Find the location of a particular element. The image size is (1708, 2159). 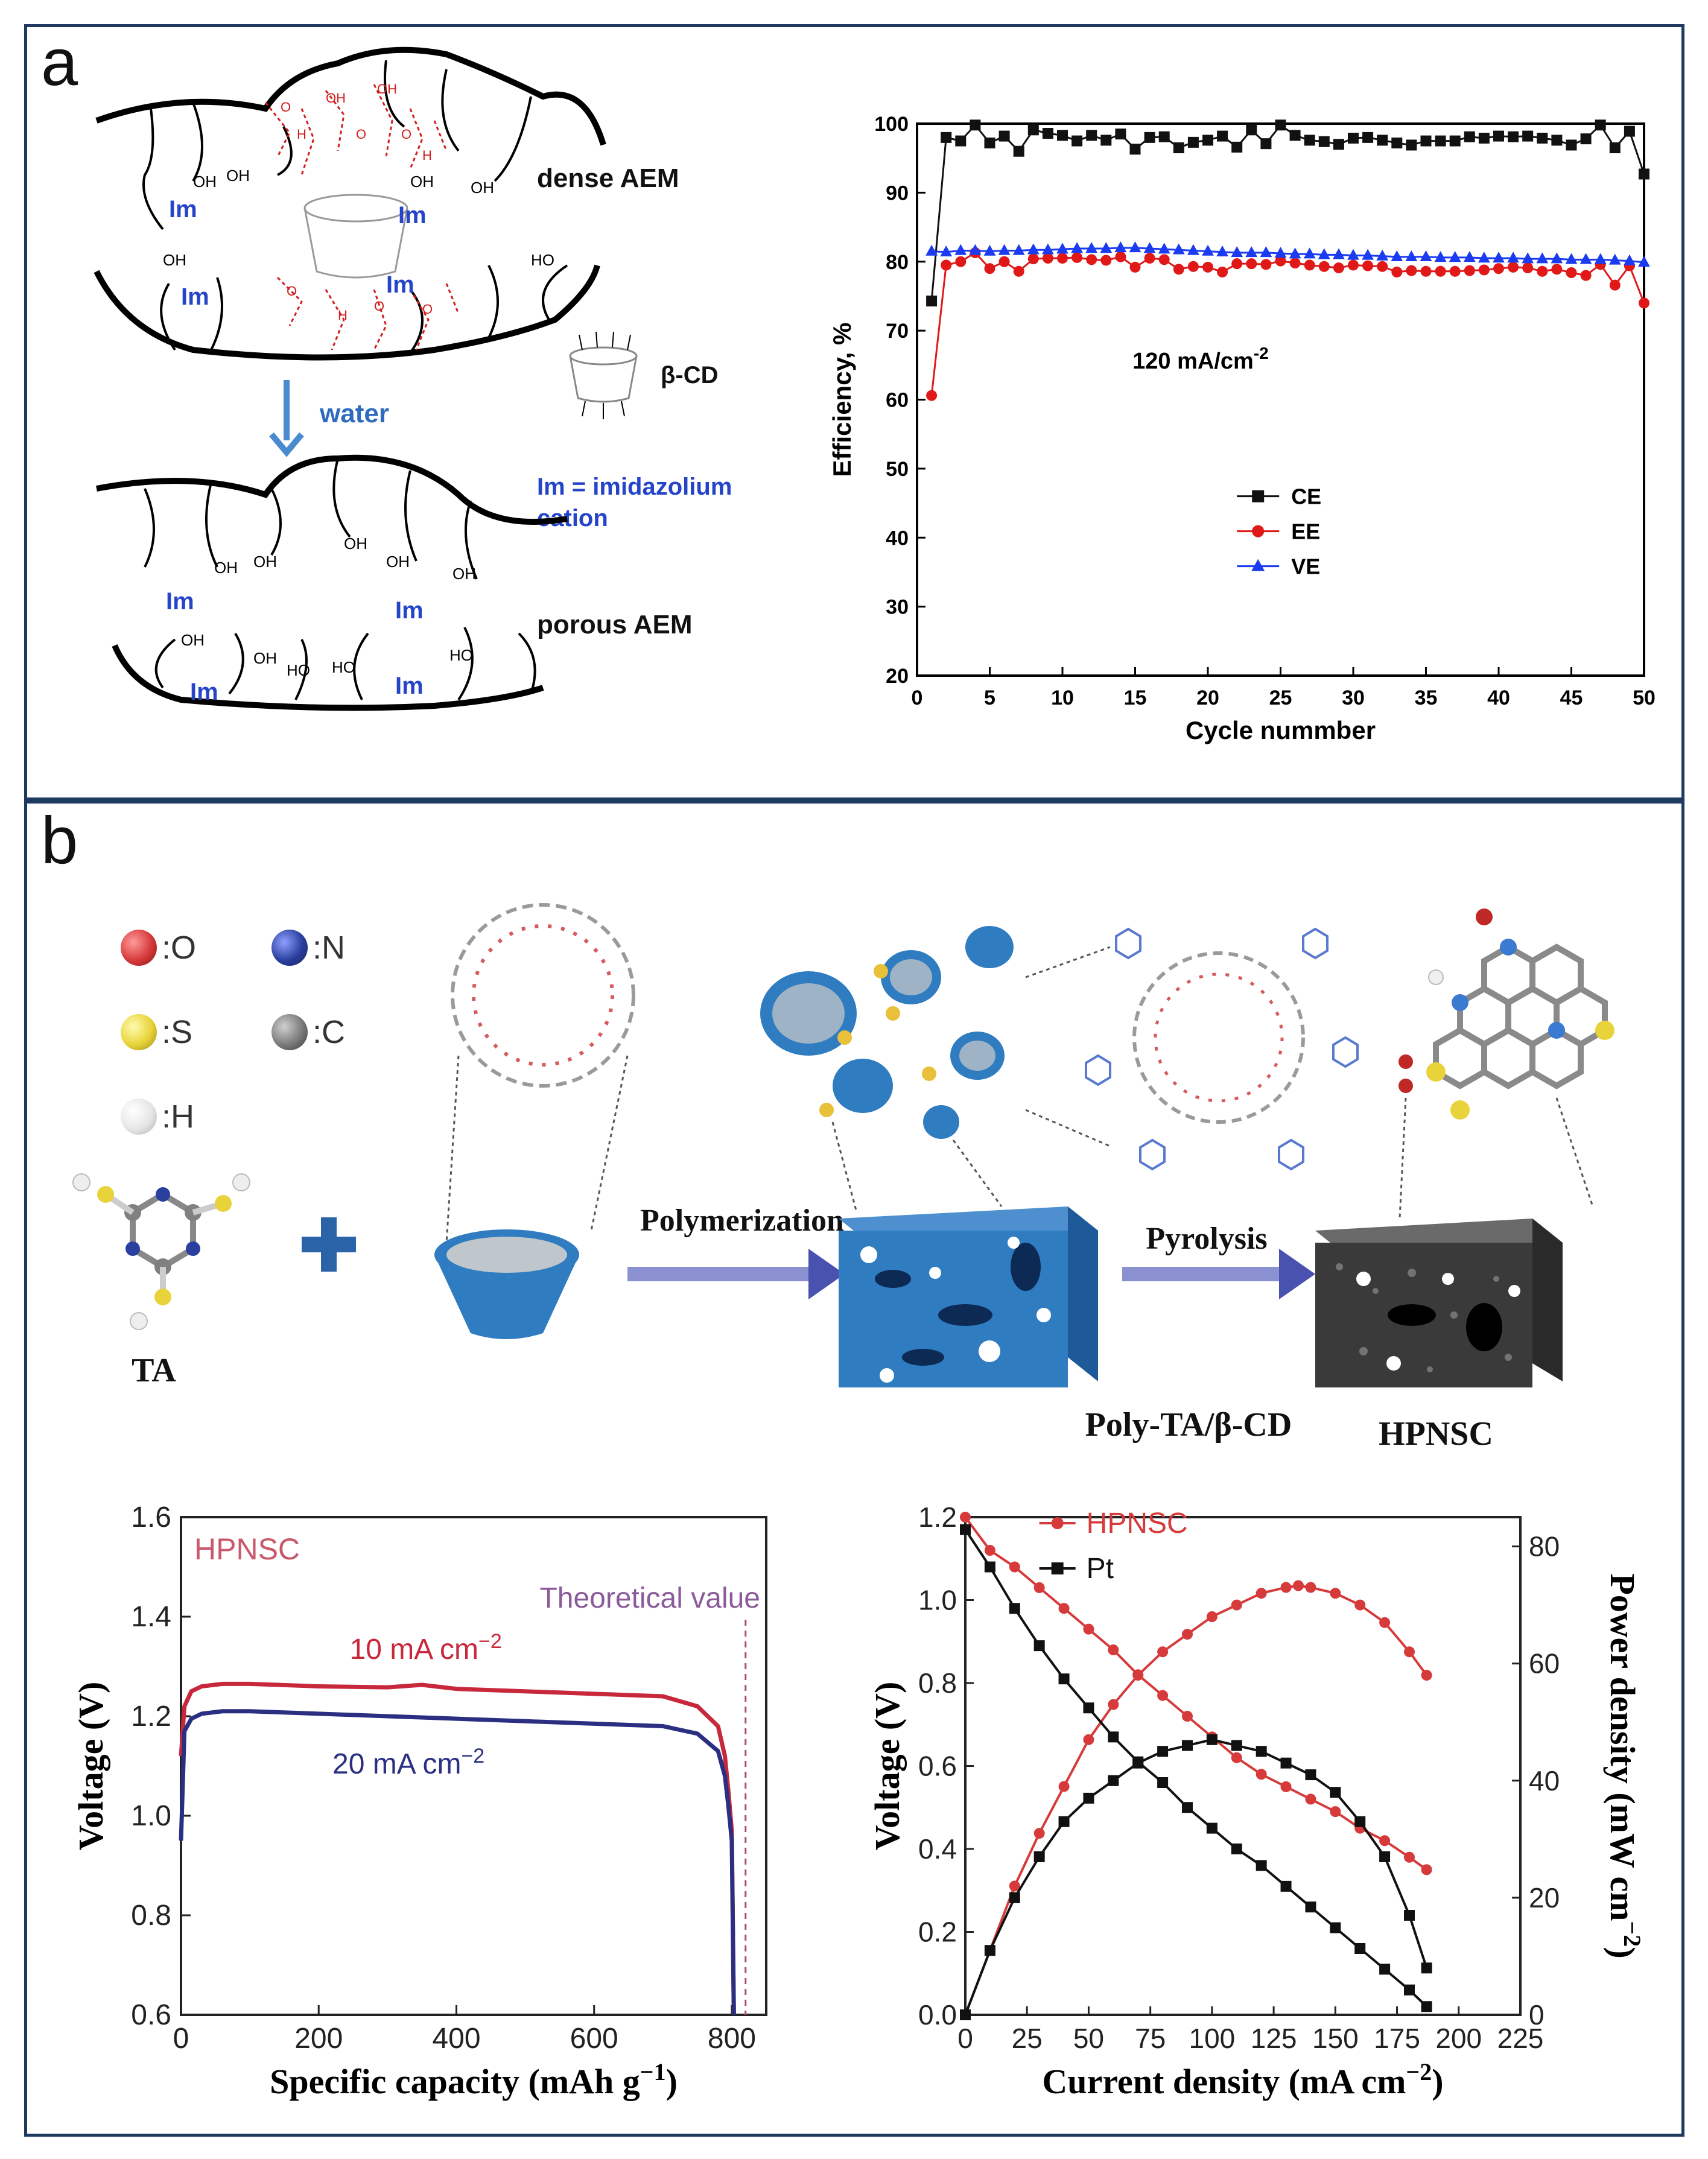

legend-n-label: :N is located at coordinates (329, 948).